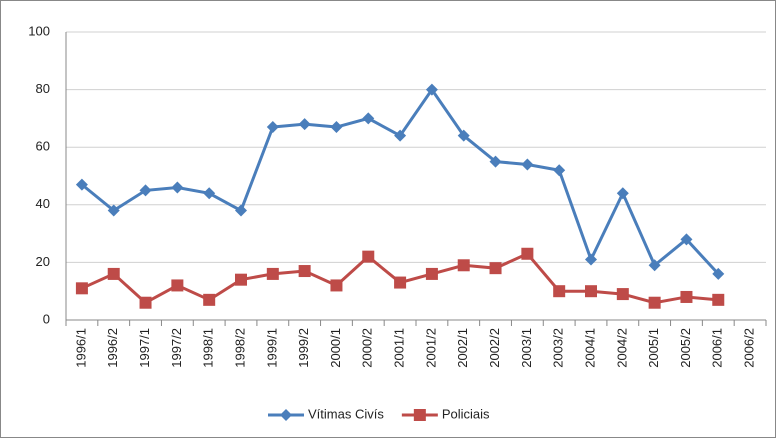 This screenshot has width=777, height=439. What do you see at coordinates (749, 348) in the screenshot?
I see `x-tick-label: 2006/2` at bounding box center [749, 348].